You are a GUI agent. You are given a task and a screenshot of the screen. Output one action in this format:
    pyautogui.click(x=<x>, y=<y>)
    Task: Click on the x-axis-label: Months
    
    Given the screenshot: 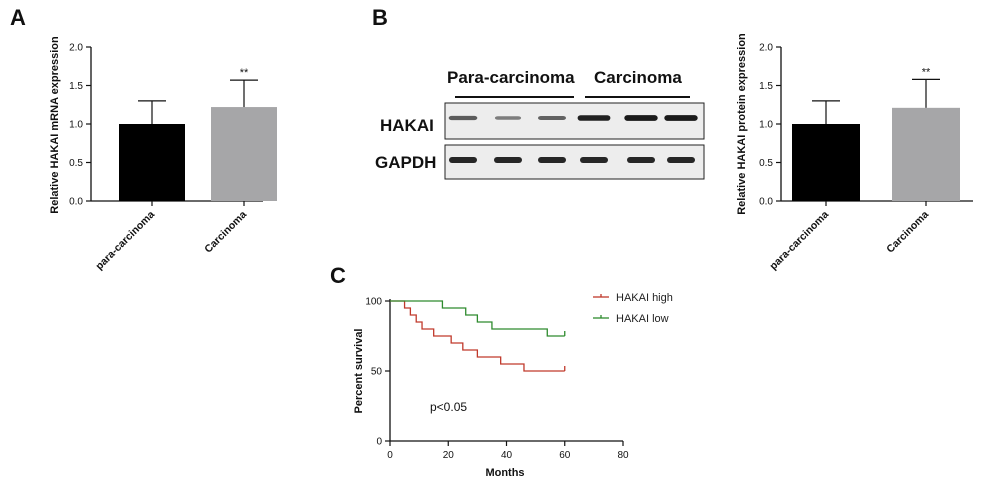 What is the action you would take?
    pyautogui.click(x=504, y=473)
    